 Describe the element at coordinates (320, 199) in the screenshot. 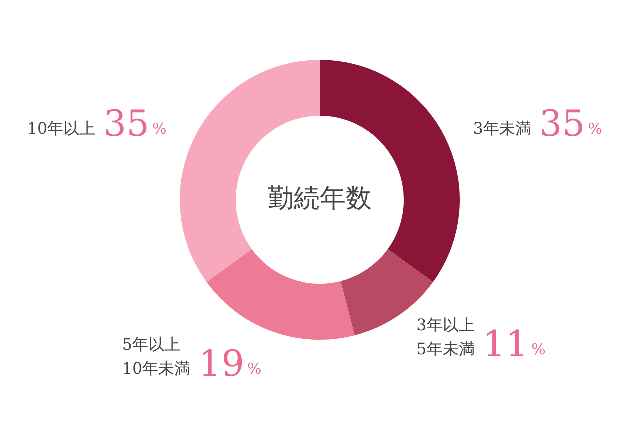

I see `text: 勤続年数` at that location.